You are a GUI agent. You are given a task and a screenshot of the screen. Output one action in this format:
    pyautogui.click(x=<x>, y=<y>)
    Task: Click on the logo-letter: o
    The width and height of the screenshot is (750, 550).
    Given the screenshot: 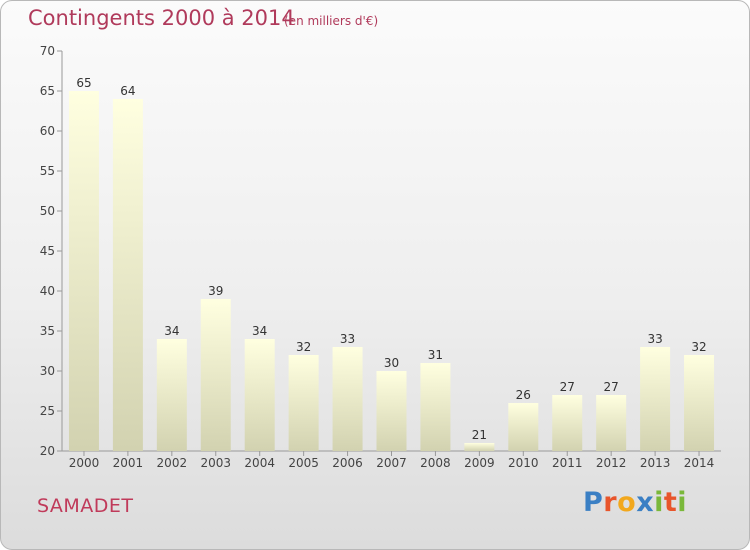 What is the action you would take?
    pyautogui.click(x=627, y=502)
    